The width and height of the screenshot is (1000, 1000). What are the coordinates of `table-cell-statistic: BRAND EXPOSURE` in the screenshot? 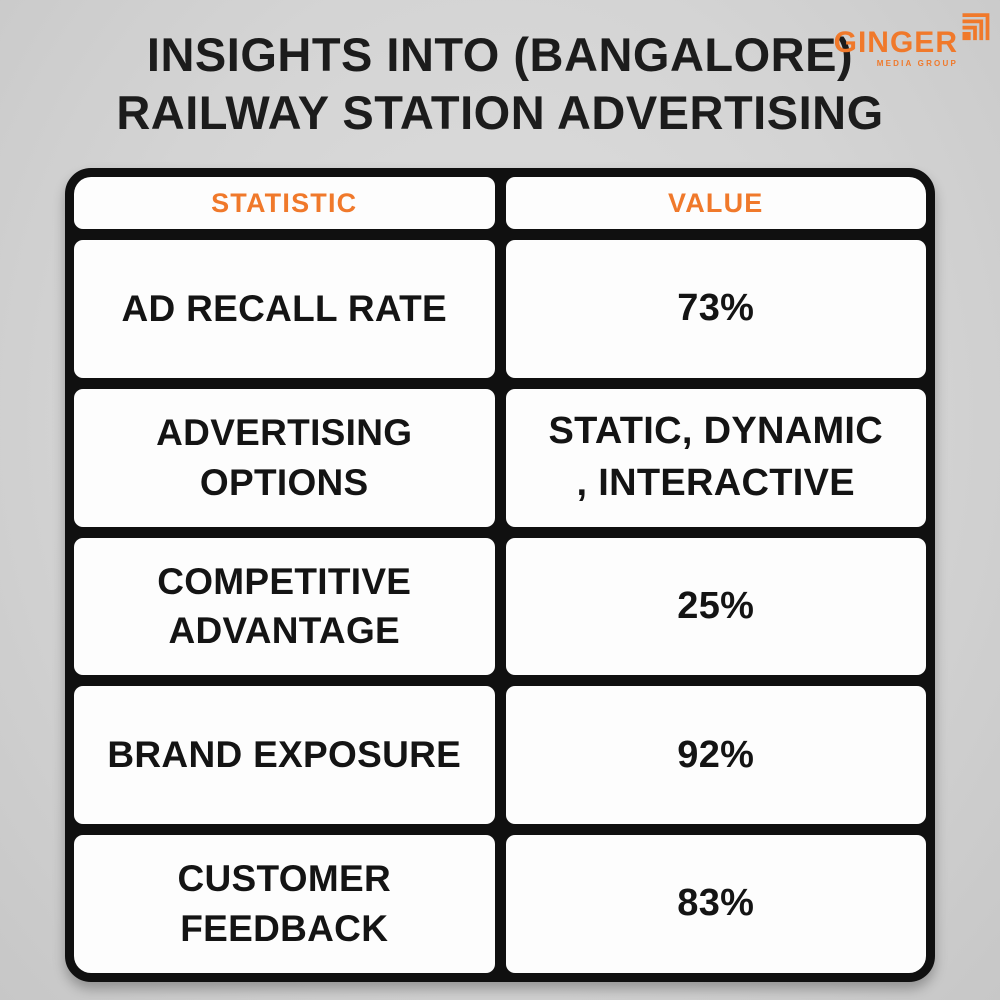 It's located at (284, 755).